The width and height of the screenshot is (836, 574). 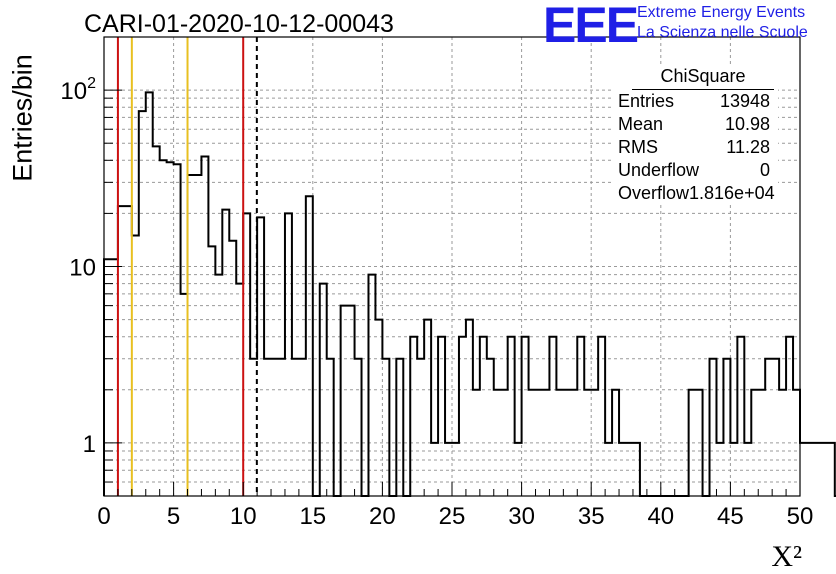 I want to click on y-tick-label: 102, so click(x=78, y=90).